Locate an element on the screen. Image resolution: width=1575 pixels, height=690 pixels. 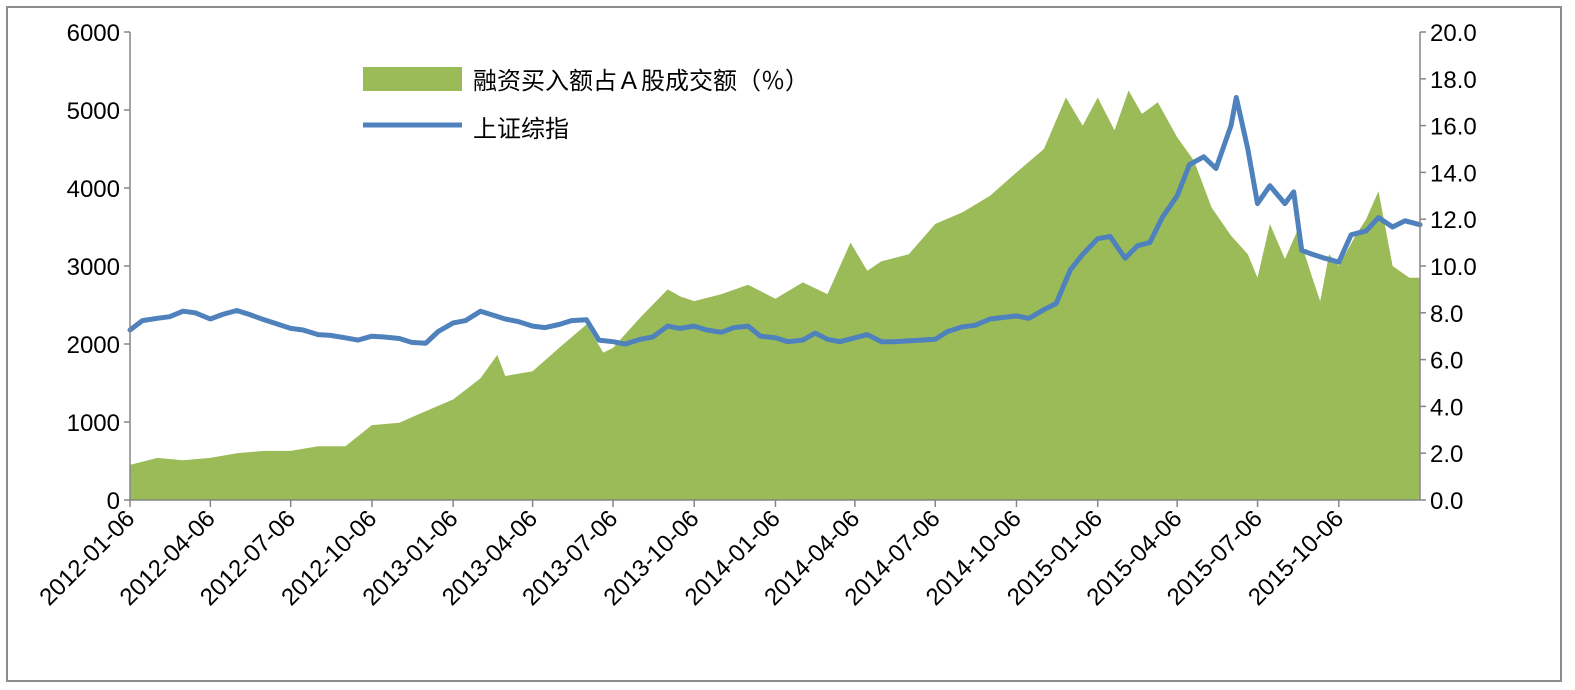
right-axis-tick-label: 16.0 is located at coordinates (1453, 127).